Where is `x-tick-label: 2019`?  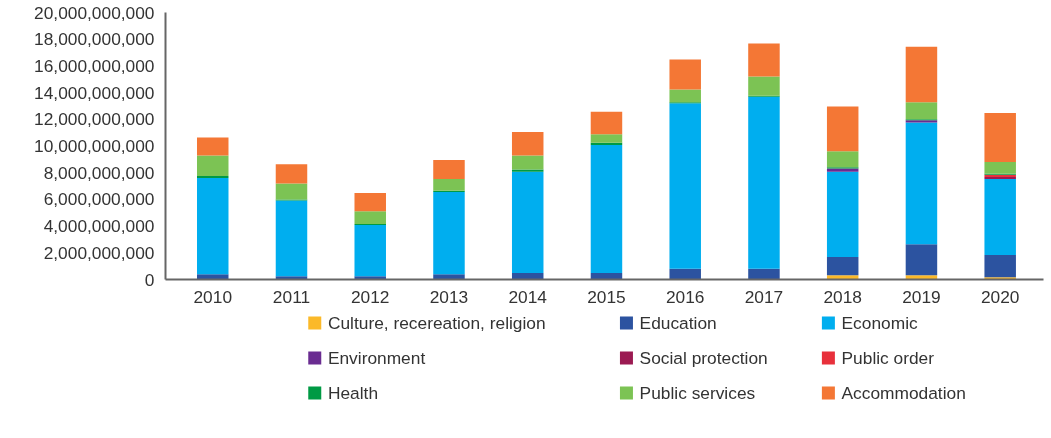 x-tick-label: 2019 is located at coordinates (921, 296).